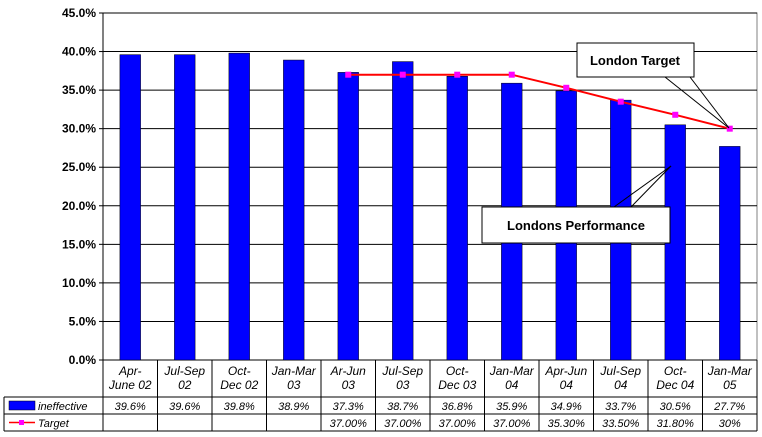  I want to click on y-tick-label: 30.0%, so click(79, 129).